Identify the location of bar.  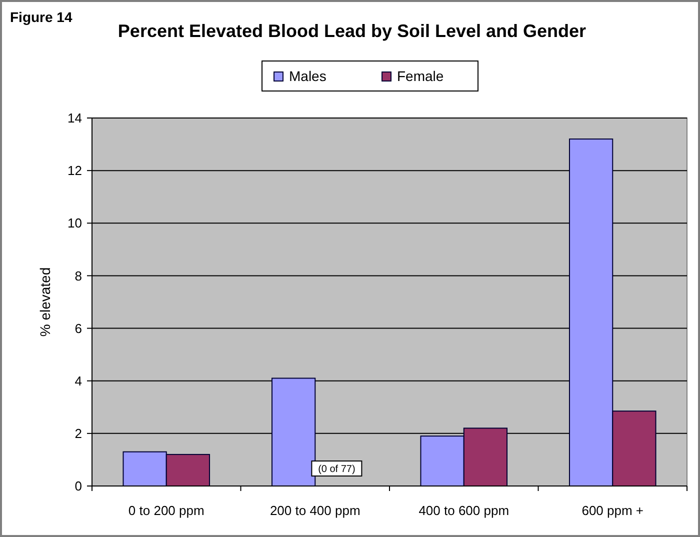
(293, 432).